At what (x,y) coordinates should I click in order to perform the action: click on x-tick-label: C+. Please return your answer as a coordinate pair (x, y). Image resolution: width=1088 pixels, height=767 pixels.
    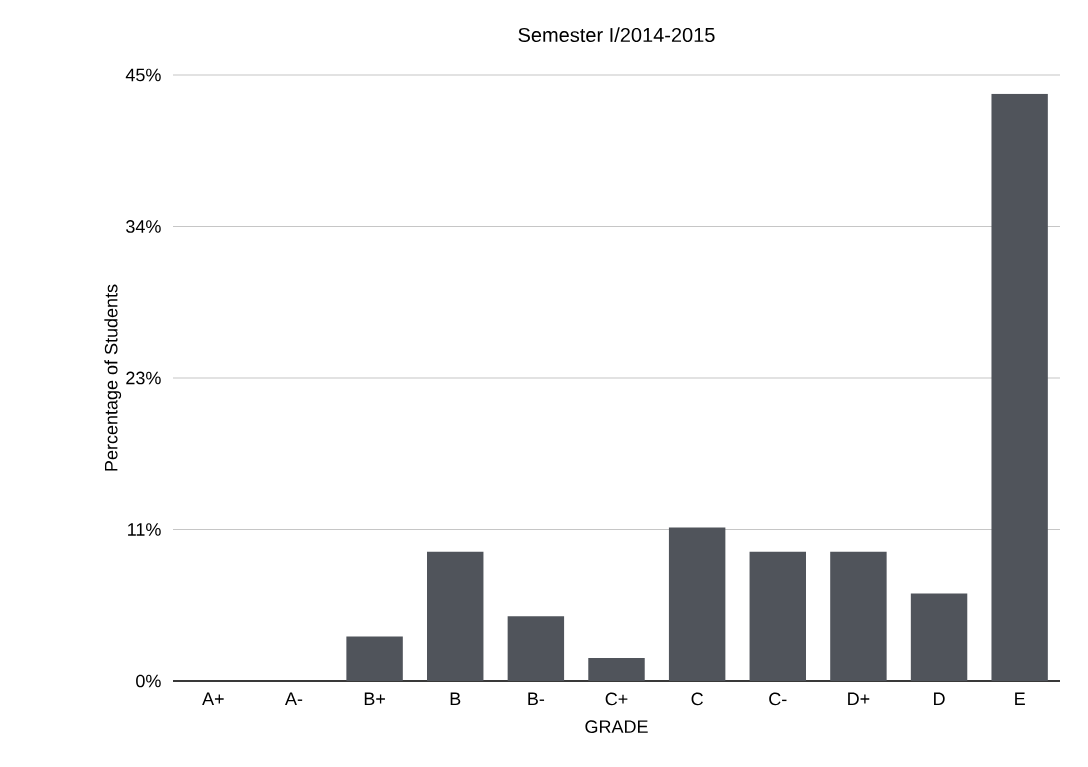
    Looking at the image, I should click on (616, 699).